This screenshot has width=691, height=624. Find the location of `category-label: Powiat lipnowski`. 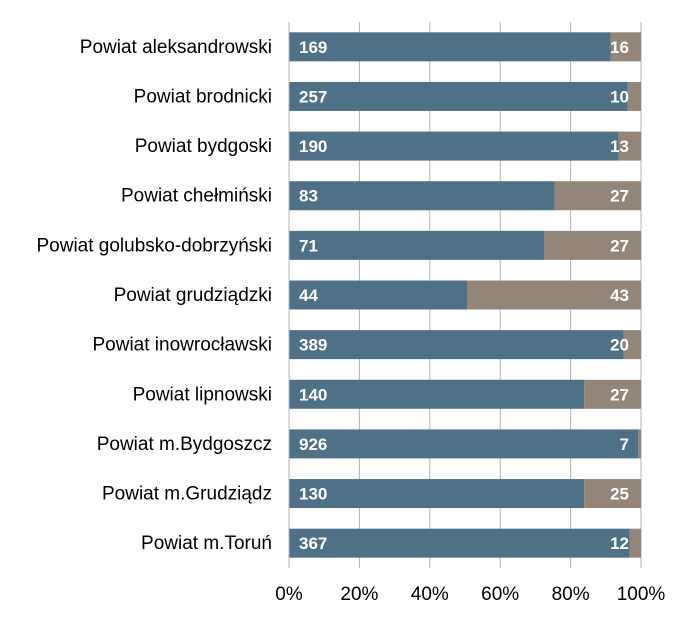

category-label: Powiat lipnowski is located at coordinates (202, 394).